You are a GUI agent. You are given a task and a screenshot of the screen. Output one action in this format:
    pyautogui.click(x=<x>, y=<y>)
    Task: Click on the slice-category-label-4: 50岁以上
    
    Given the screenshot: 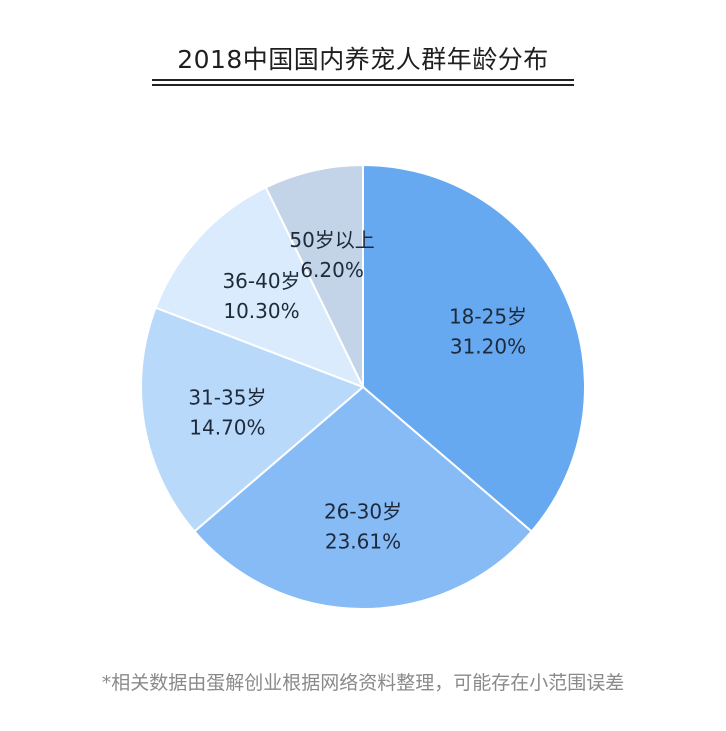 What is the action you would take?
    pyautogui.click(x=331, y=240)
    